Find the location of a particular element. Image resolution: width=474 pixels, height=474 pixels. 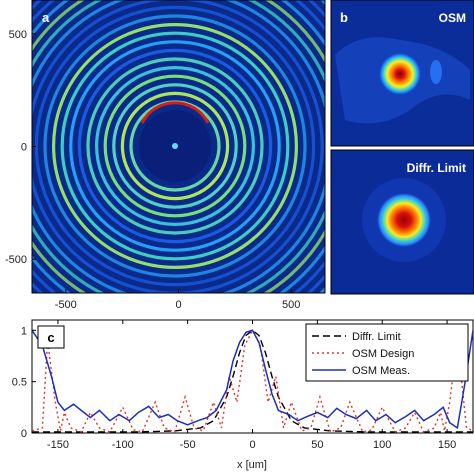

panel-c-label-box is located at coordinates (51, 337).